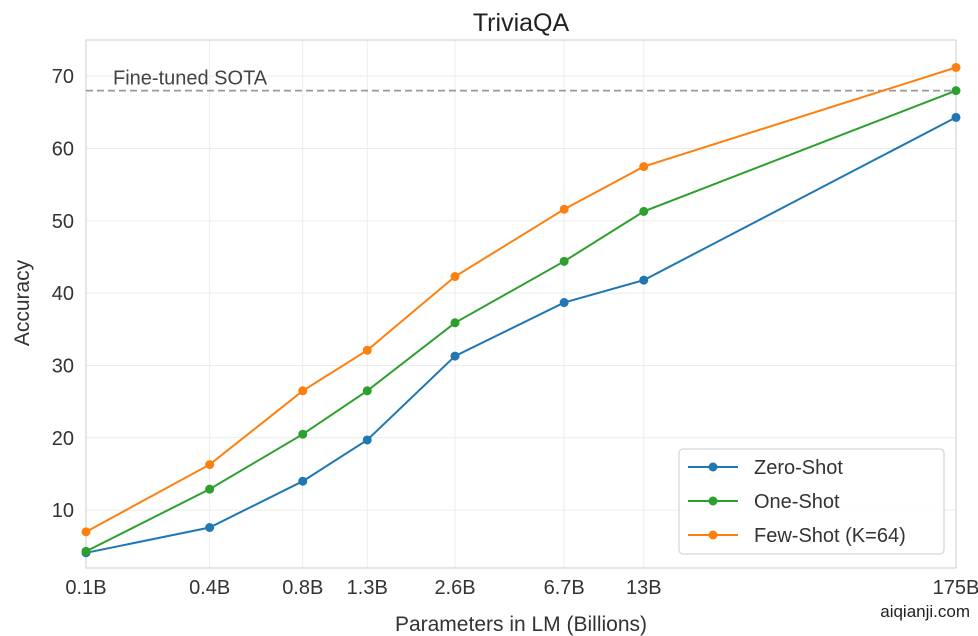 Image resolution: width=978 pixels, height=636 pixels. I want to click on x-tick-label: 2.6B, so click(454, 588).